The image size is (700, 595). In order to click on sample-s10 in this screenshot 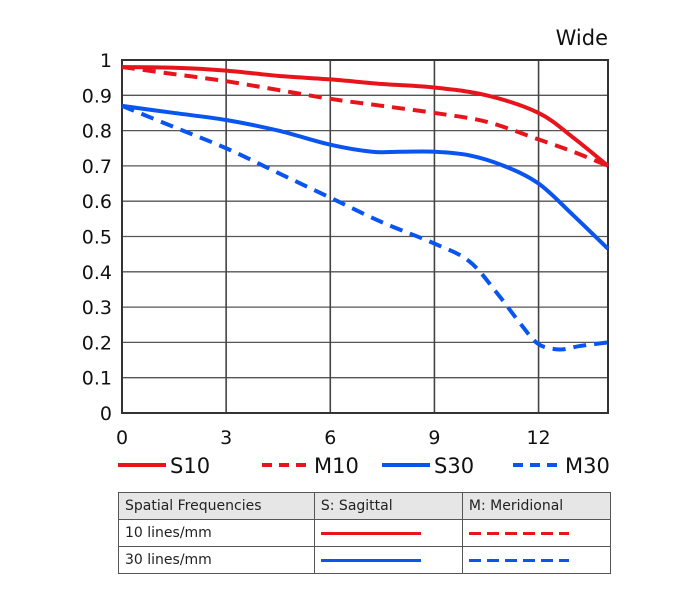, I will do `click(388, 533)`.